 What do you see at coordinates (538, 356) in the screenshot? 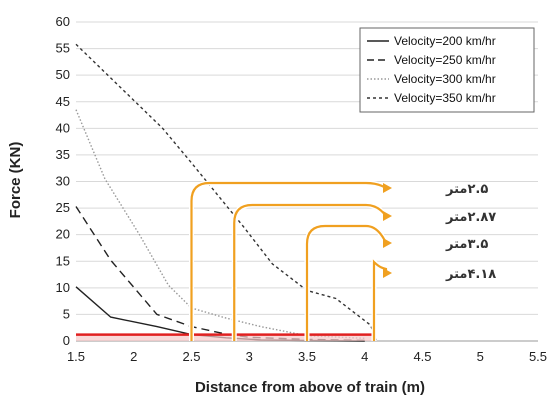
I see `x-tick-label: 5.5` at bounding box center [538, 356].